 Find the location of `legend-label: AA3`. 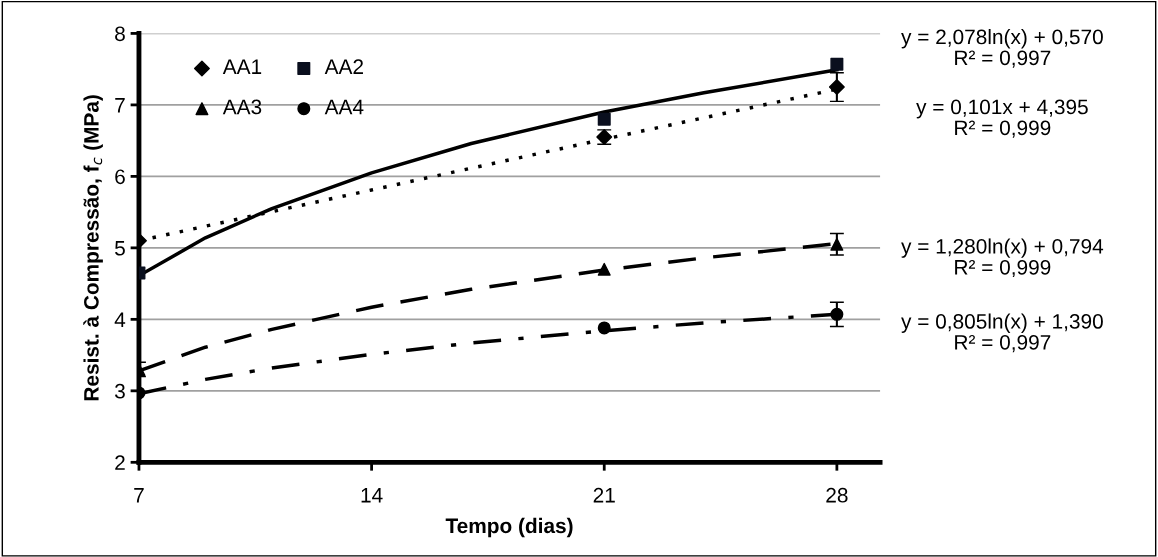

legend-label: AA3 is located at coordinates (242, 107).